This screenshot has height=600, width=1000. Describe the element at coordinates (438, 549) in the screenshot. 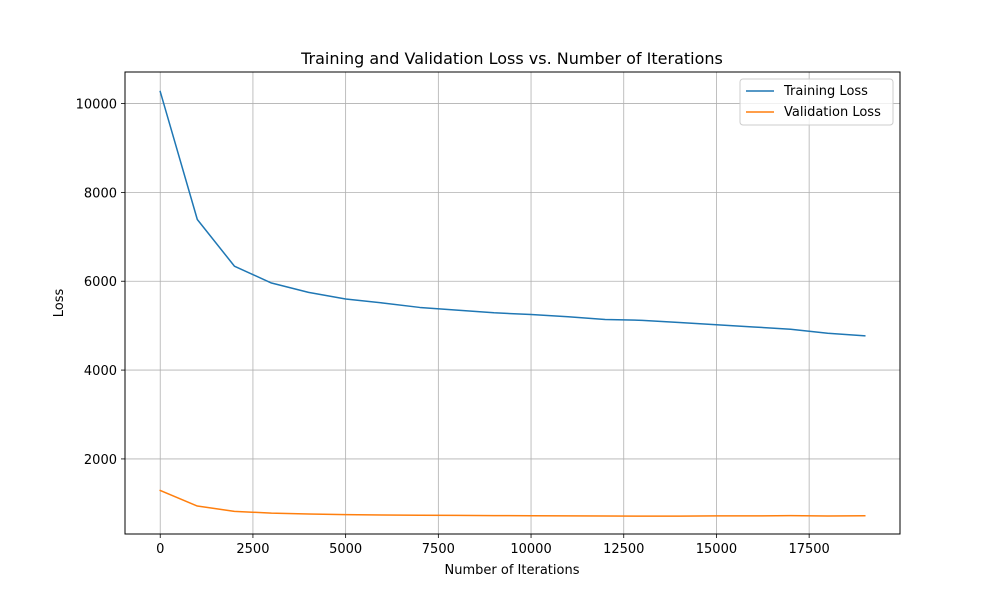

I see `x-tick-label: 7500` at that location.